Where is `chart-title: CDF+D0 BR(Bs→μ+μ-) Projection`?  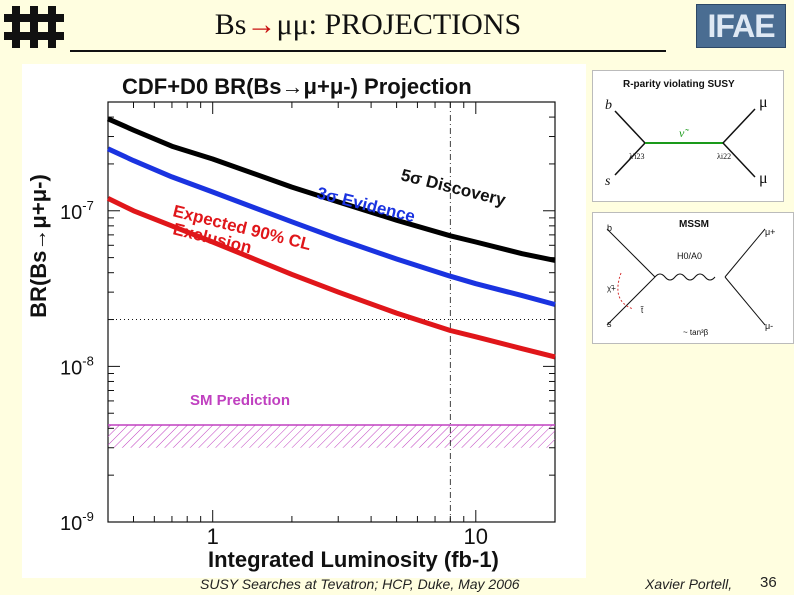 chart-title: CDF+D0 BR(Bs→μ+μ-) Projection is located at coordinates (297, 86).